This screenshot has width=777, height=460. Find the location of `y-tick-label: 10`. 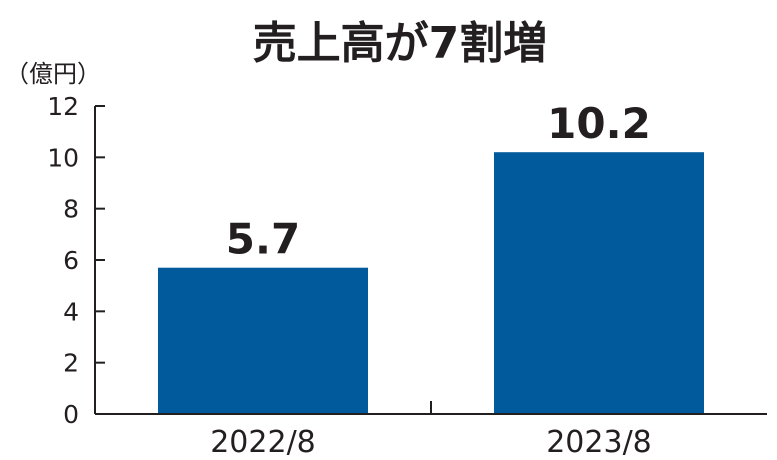

y-tick-label: 10 is located at coordinates (63, 157).